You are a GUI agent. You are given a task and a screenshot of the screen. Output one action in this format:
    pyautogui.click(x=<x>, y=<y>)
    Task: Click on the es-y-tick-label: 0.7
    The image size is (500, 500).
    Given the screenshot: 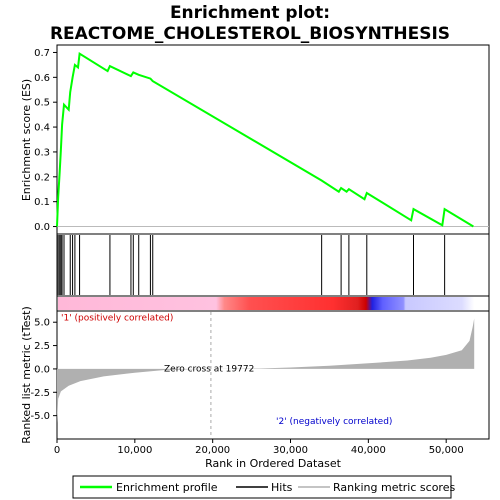 What is the action you would take?
    pyautogui.click(x=42, y=53)
    